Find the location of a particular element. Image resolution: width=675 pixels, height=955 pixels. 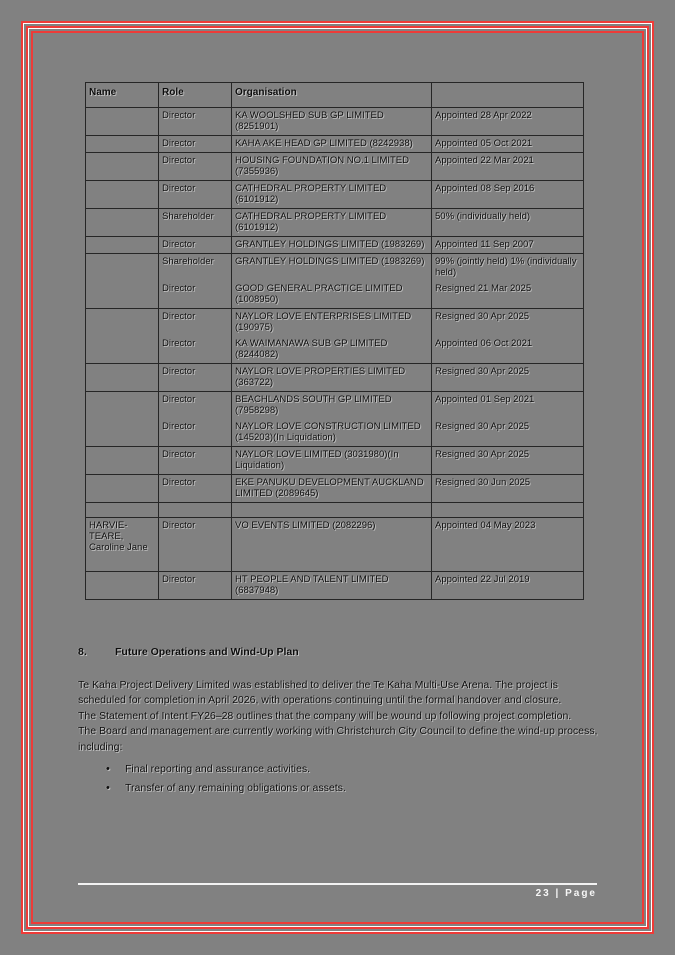

header-status is located at coordinates (507, 95).